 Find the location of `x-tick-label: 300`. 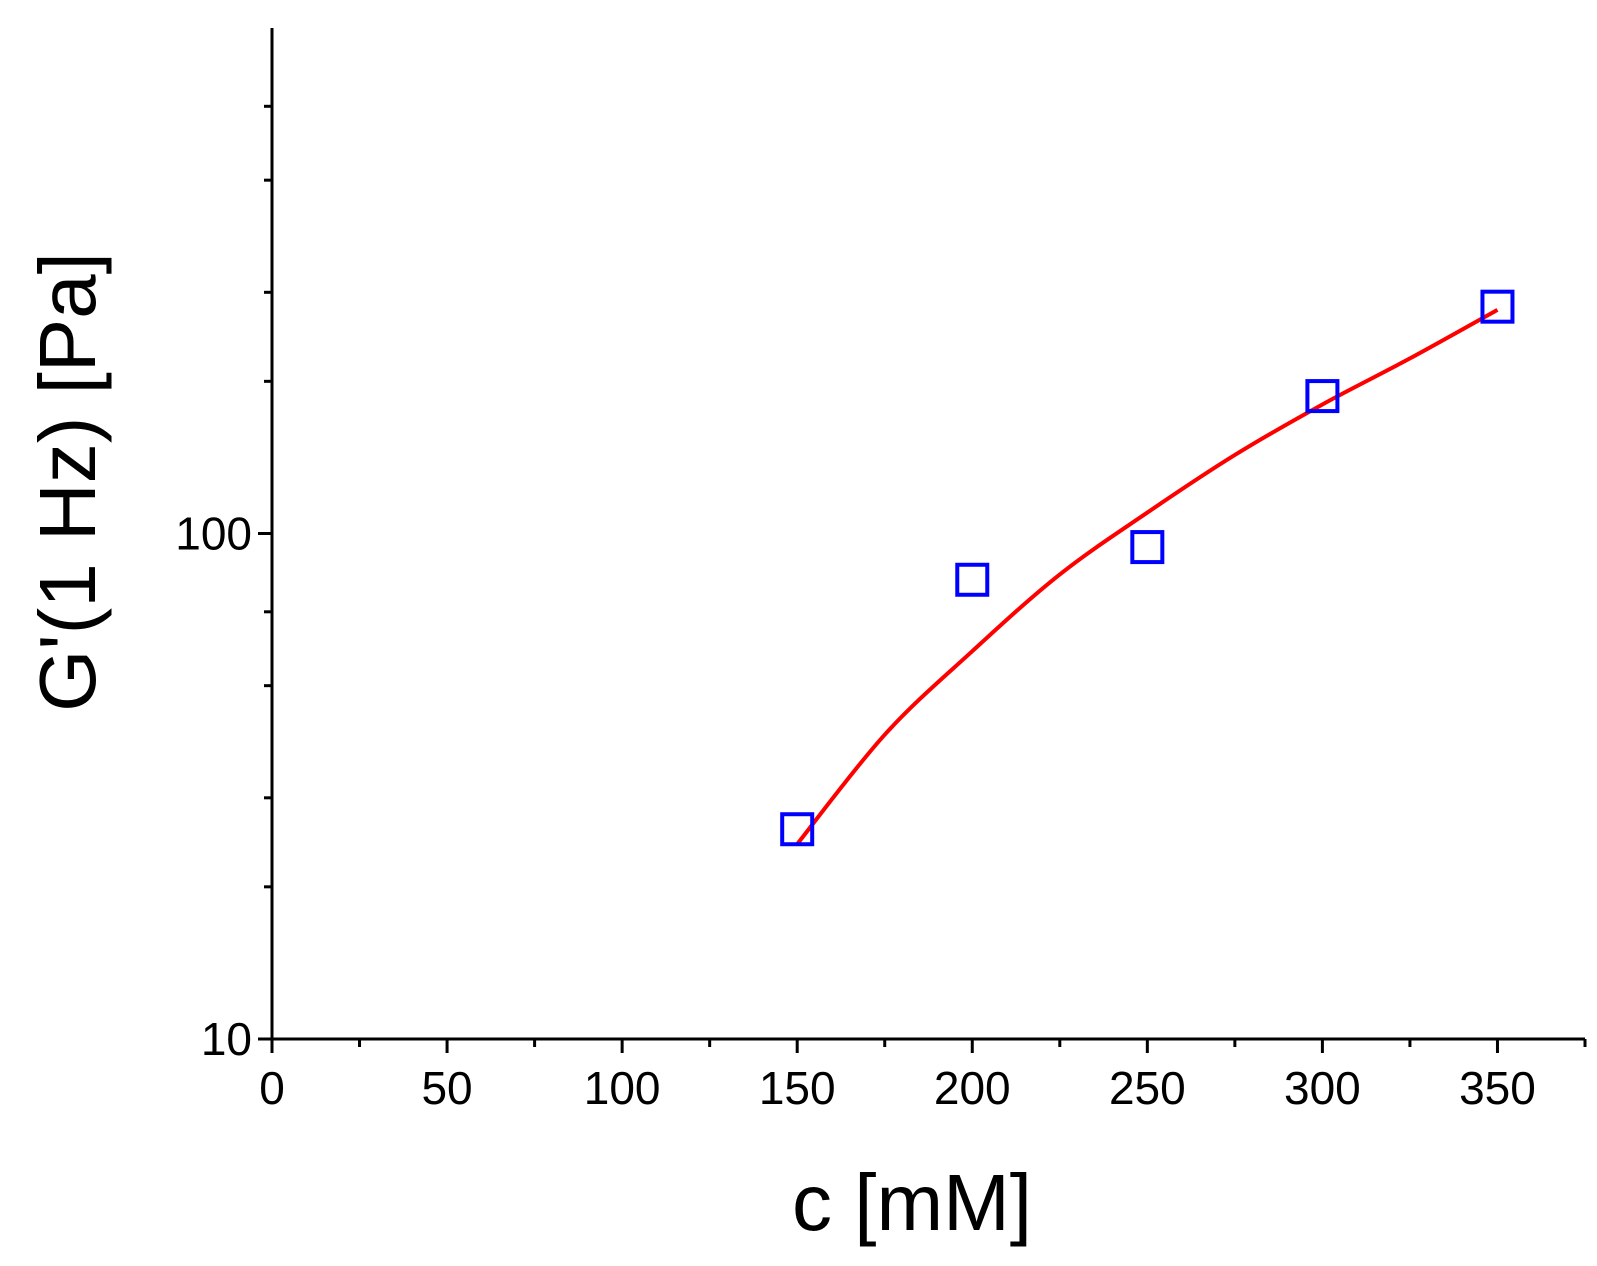

x-tick-label: 300 is located at coordinates (1322, 1088).